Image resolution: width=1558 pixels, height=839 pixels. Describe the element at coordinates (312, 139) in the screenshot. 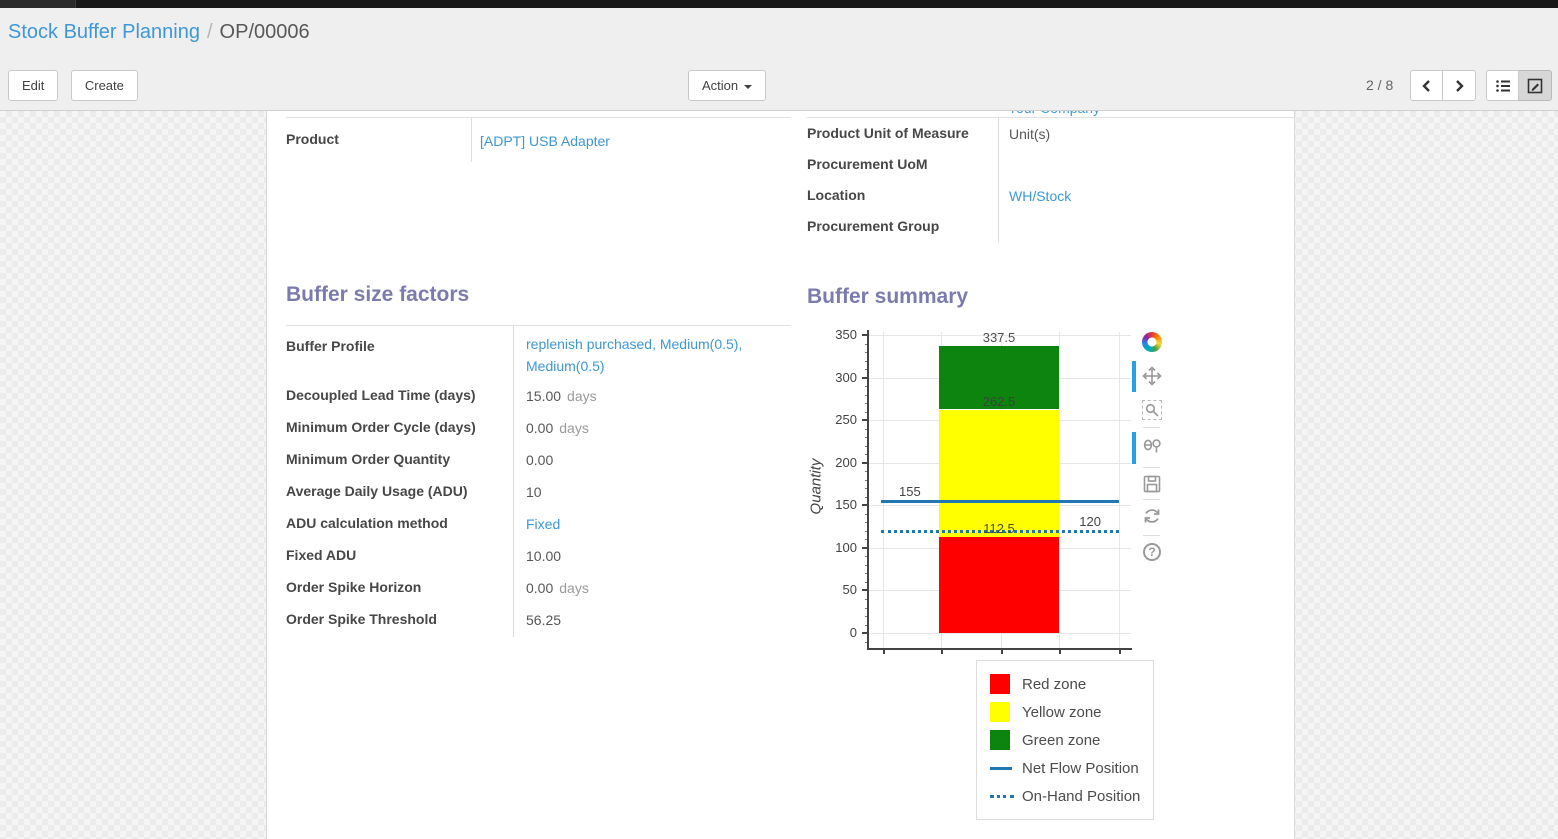

I see `product-label: Product` at that location.